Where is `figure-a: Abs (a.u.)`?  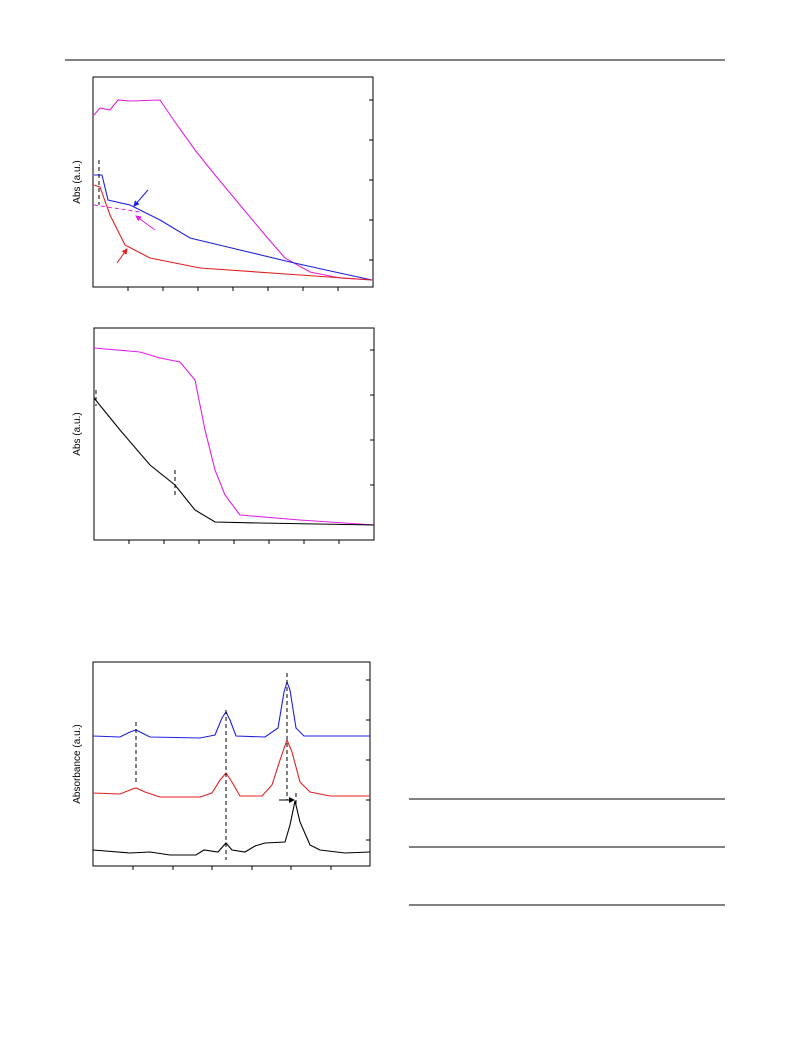 figure-a: Abs (a.u.) is located at coordinates (223, 183).